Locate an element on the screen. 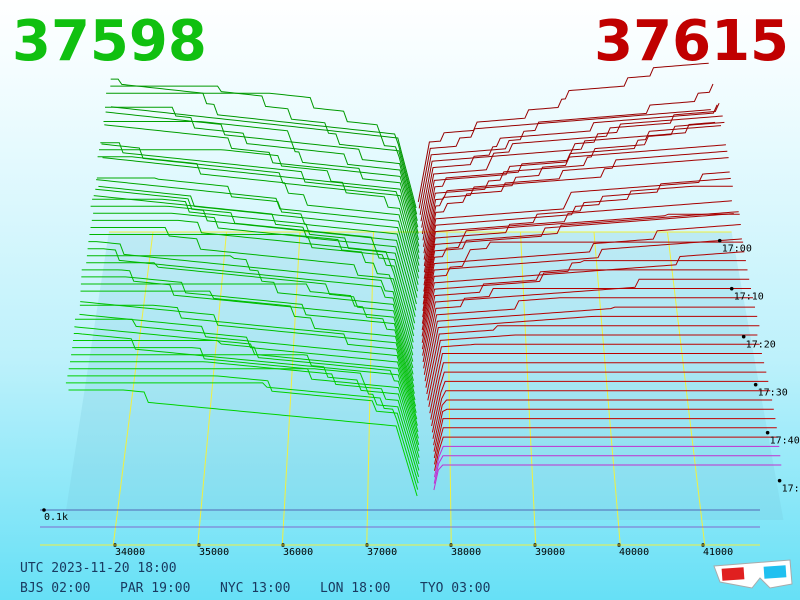 The image size is (800, 600). price-label: 34000 is located at coordinates (130, 552).